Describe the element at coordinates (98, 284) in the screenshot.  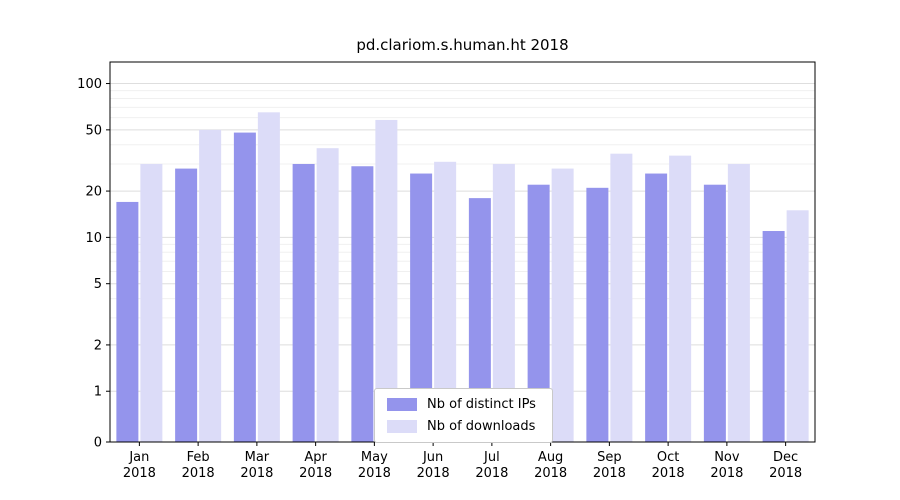
I see `y-tick-label: 5` at that location.